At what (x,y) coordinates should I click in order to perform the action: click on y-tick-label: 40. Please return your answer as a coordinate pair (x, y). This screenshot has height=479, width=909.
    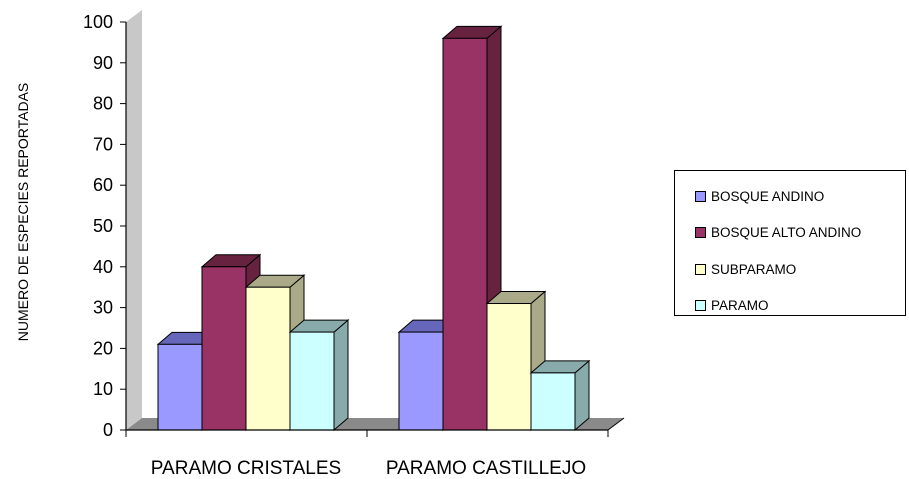
    Looking at the image, I should click on (103, 267).